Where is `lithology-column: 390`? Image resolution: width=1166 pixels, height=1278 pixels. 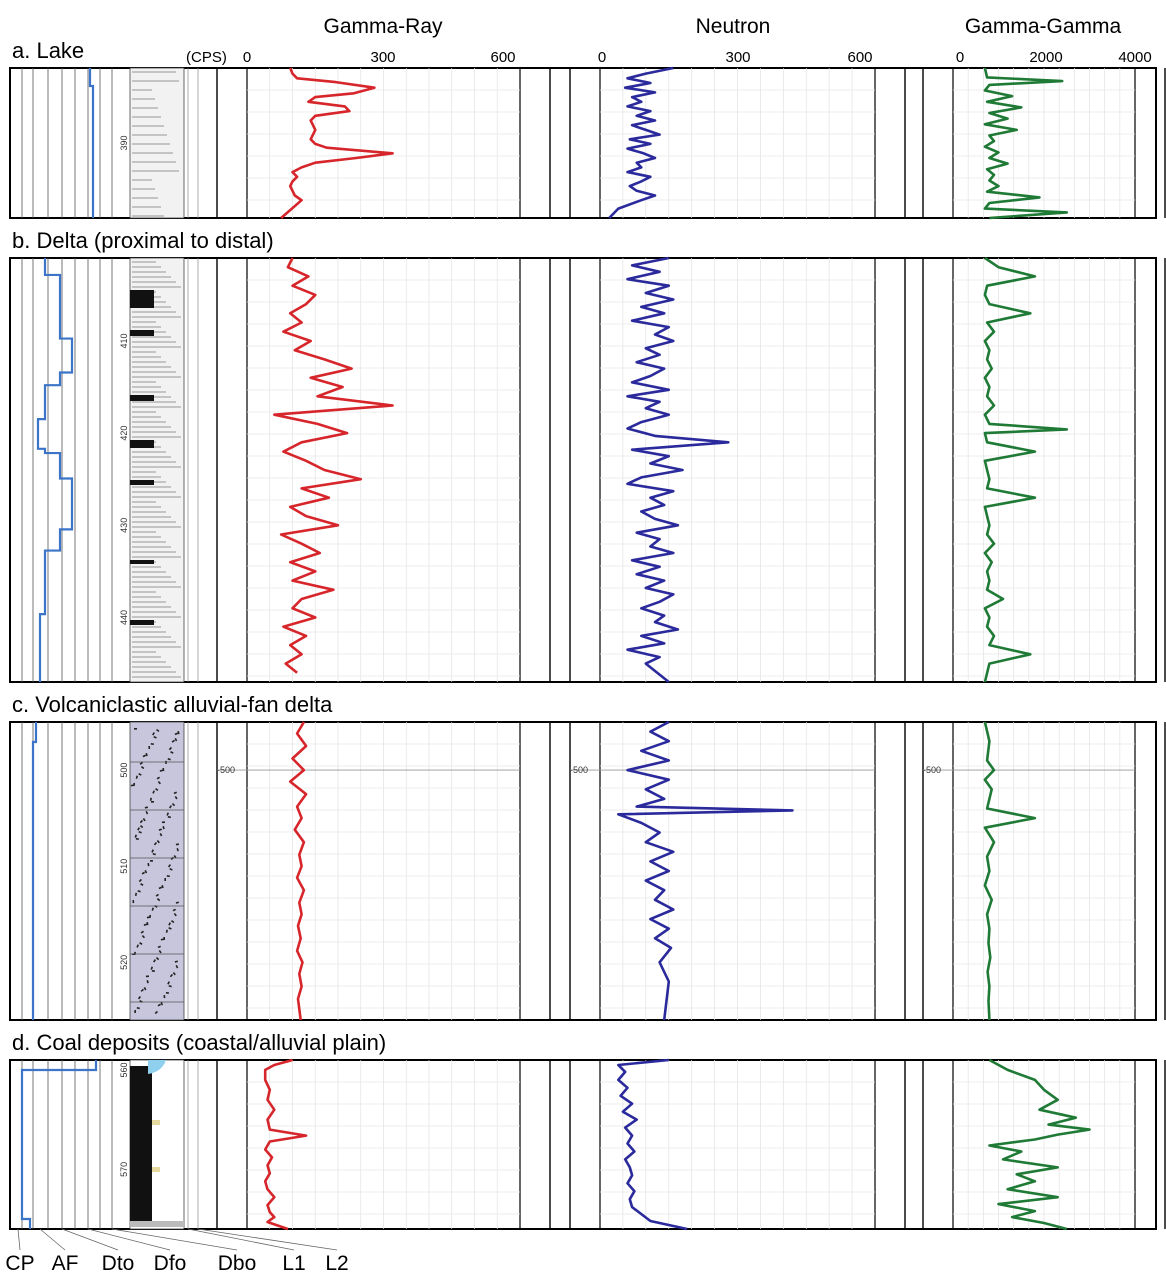 lithology-column: 390 is located at coordinates (152, 143).